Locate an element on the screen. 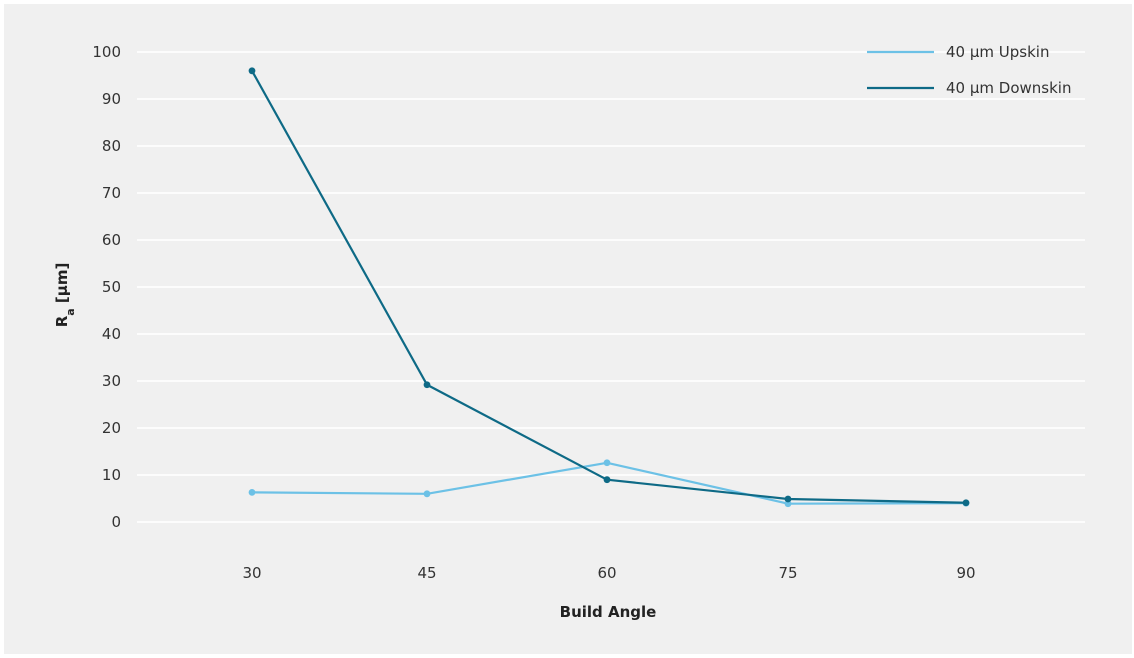  x-tick-labels: 30 45 60 75 90 is located at coordinates (608, 573).